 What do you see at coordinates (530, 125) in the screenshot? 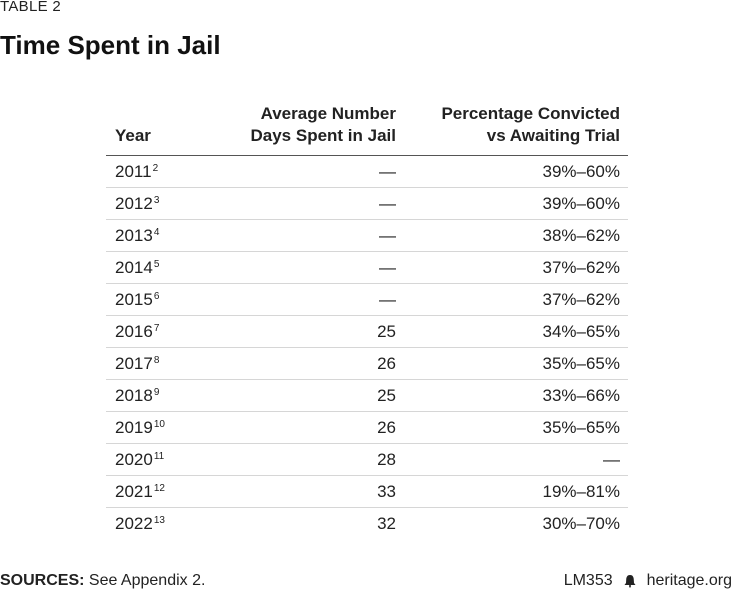
I see `header-percentage: Percentage Convicted vs Awaiting Trial` at bounding box center [530, 125].